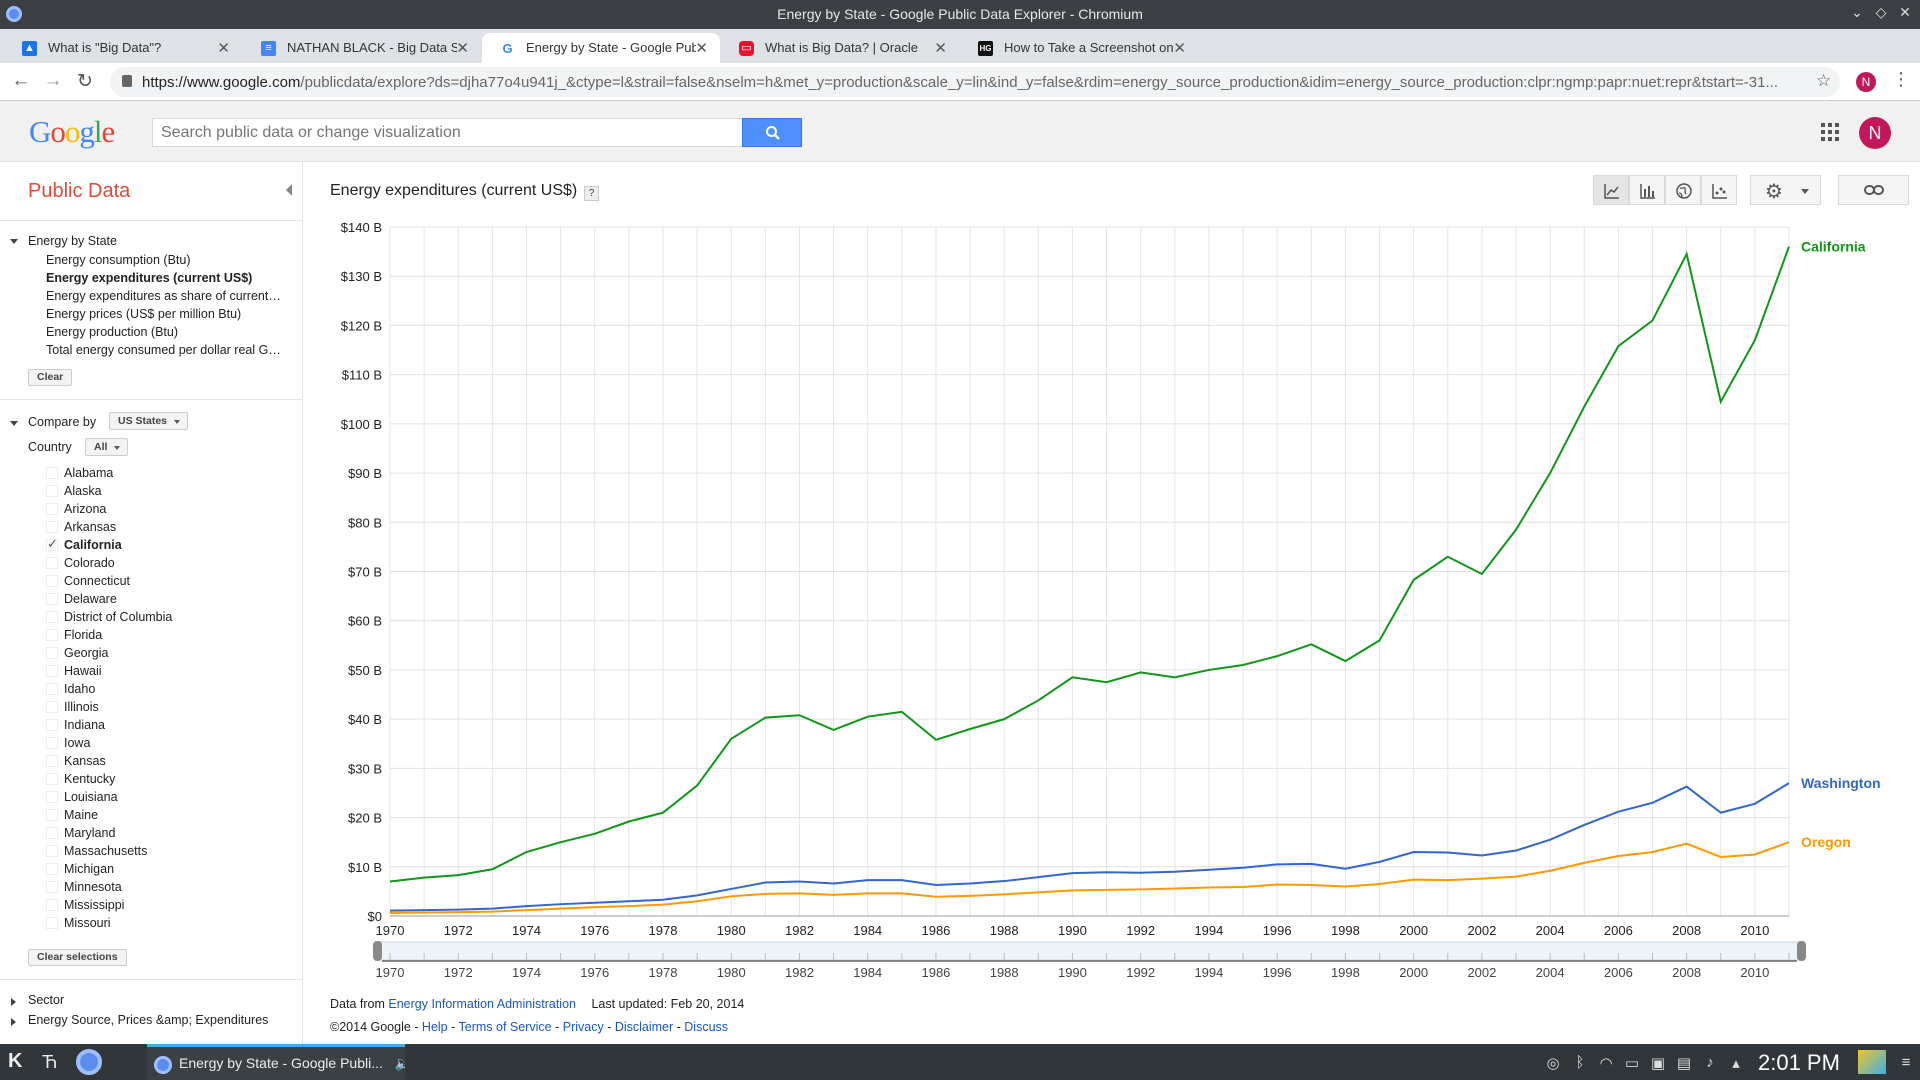  What do you see at coordinates (434, 1027) in the screenshot?
I see `help-link: Help` at bounding box center [434, 1027].